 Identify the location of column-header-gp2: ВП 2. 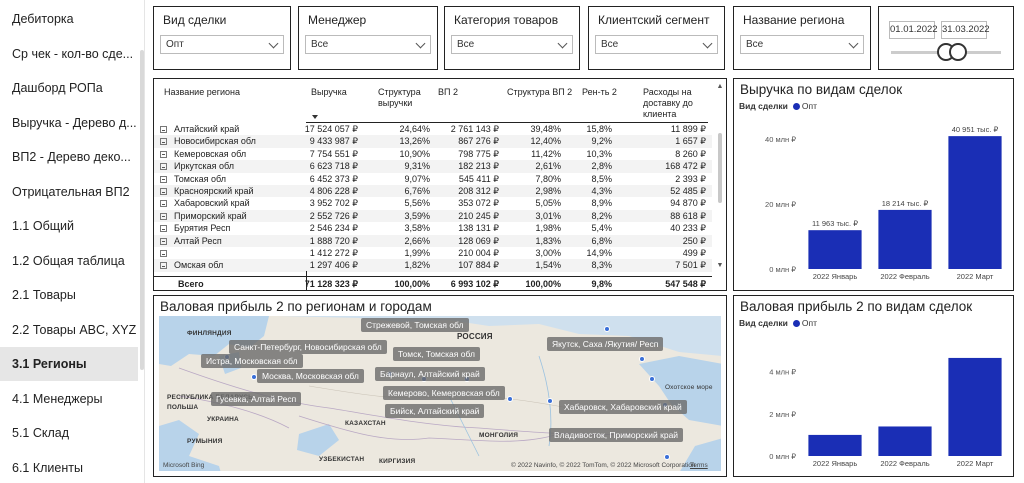
(448, 92).